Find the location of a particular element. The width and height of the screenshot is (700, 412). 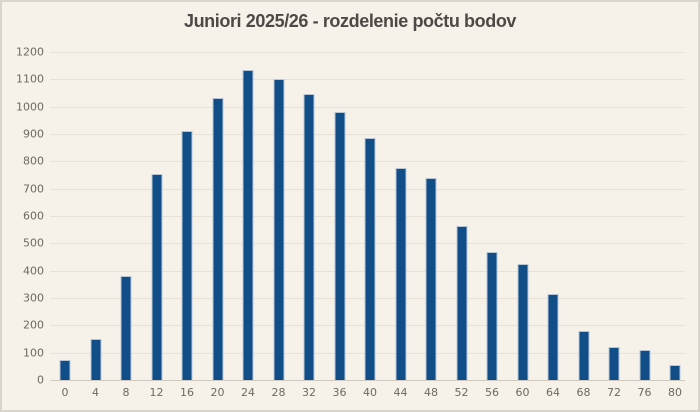

bar-column: 64 is located at coordinates (553, 225).